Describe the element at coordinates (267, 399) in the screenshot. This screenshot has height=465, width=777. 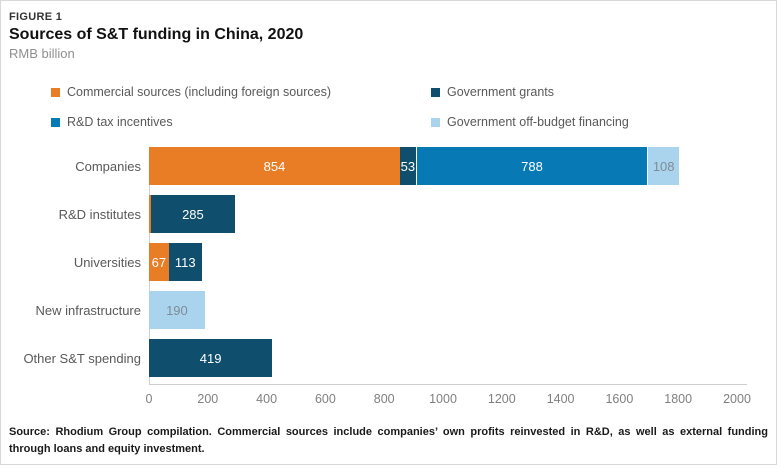
I see `x-axis-tick-label: 400` at that location.